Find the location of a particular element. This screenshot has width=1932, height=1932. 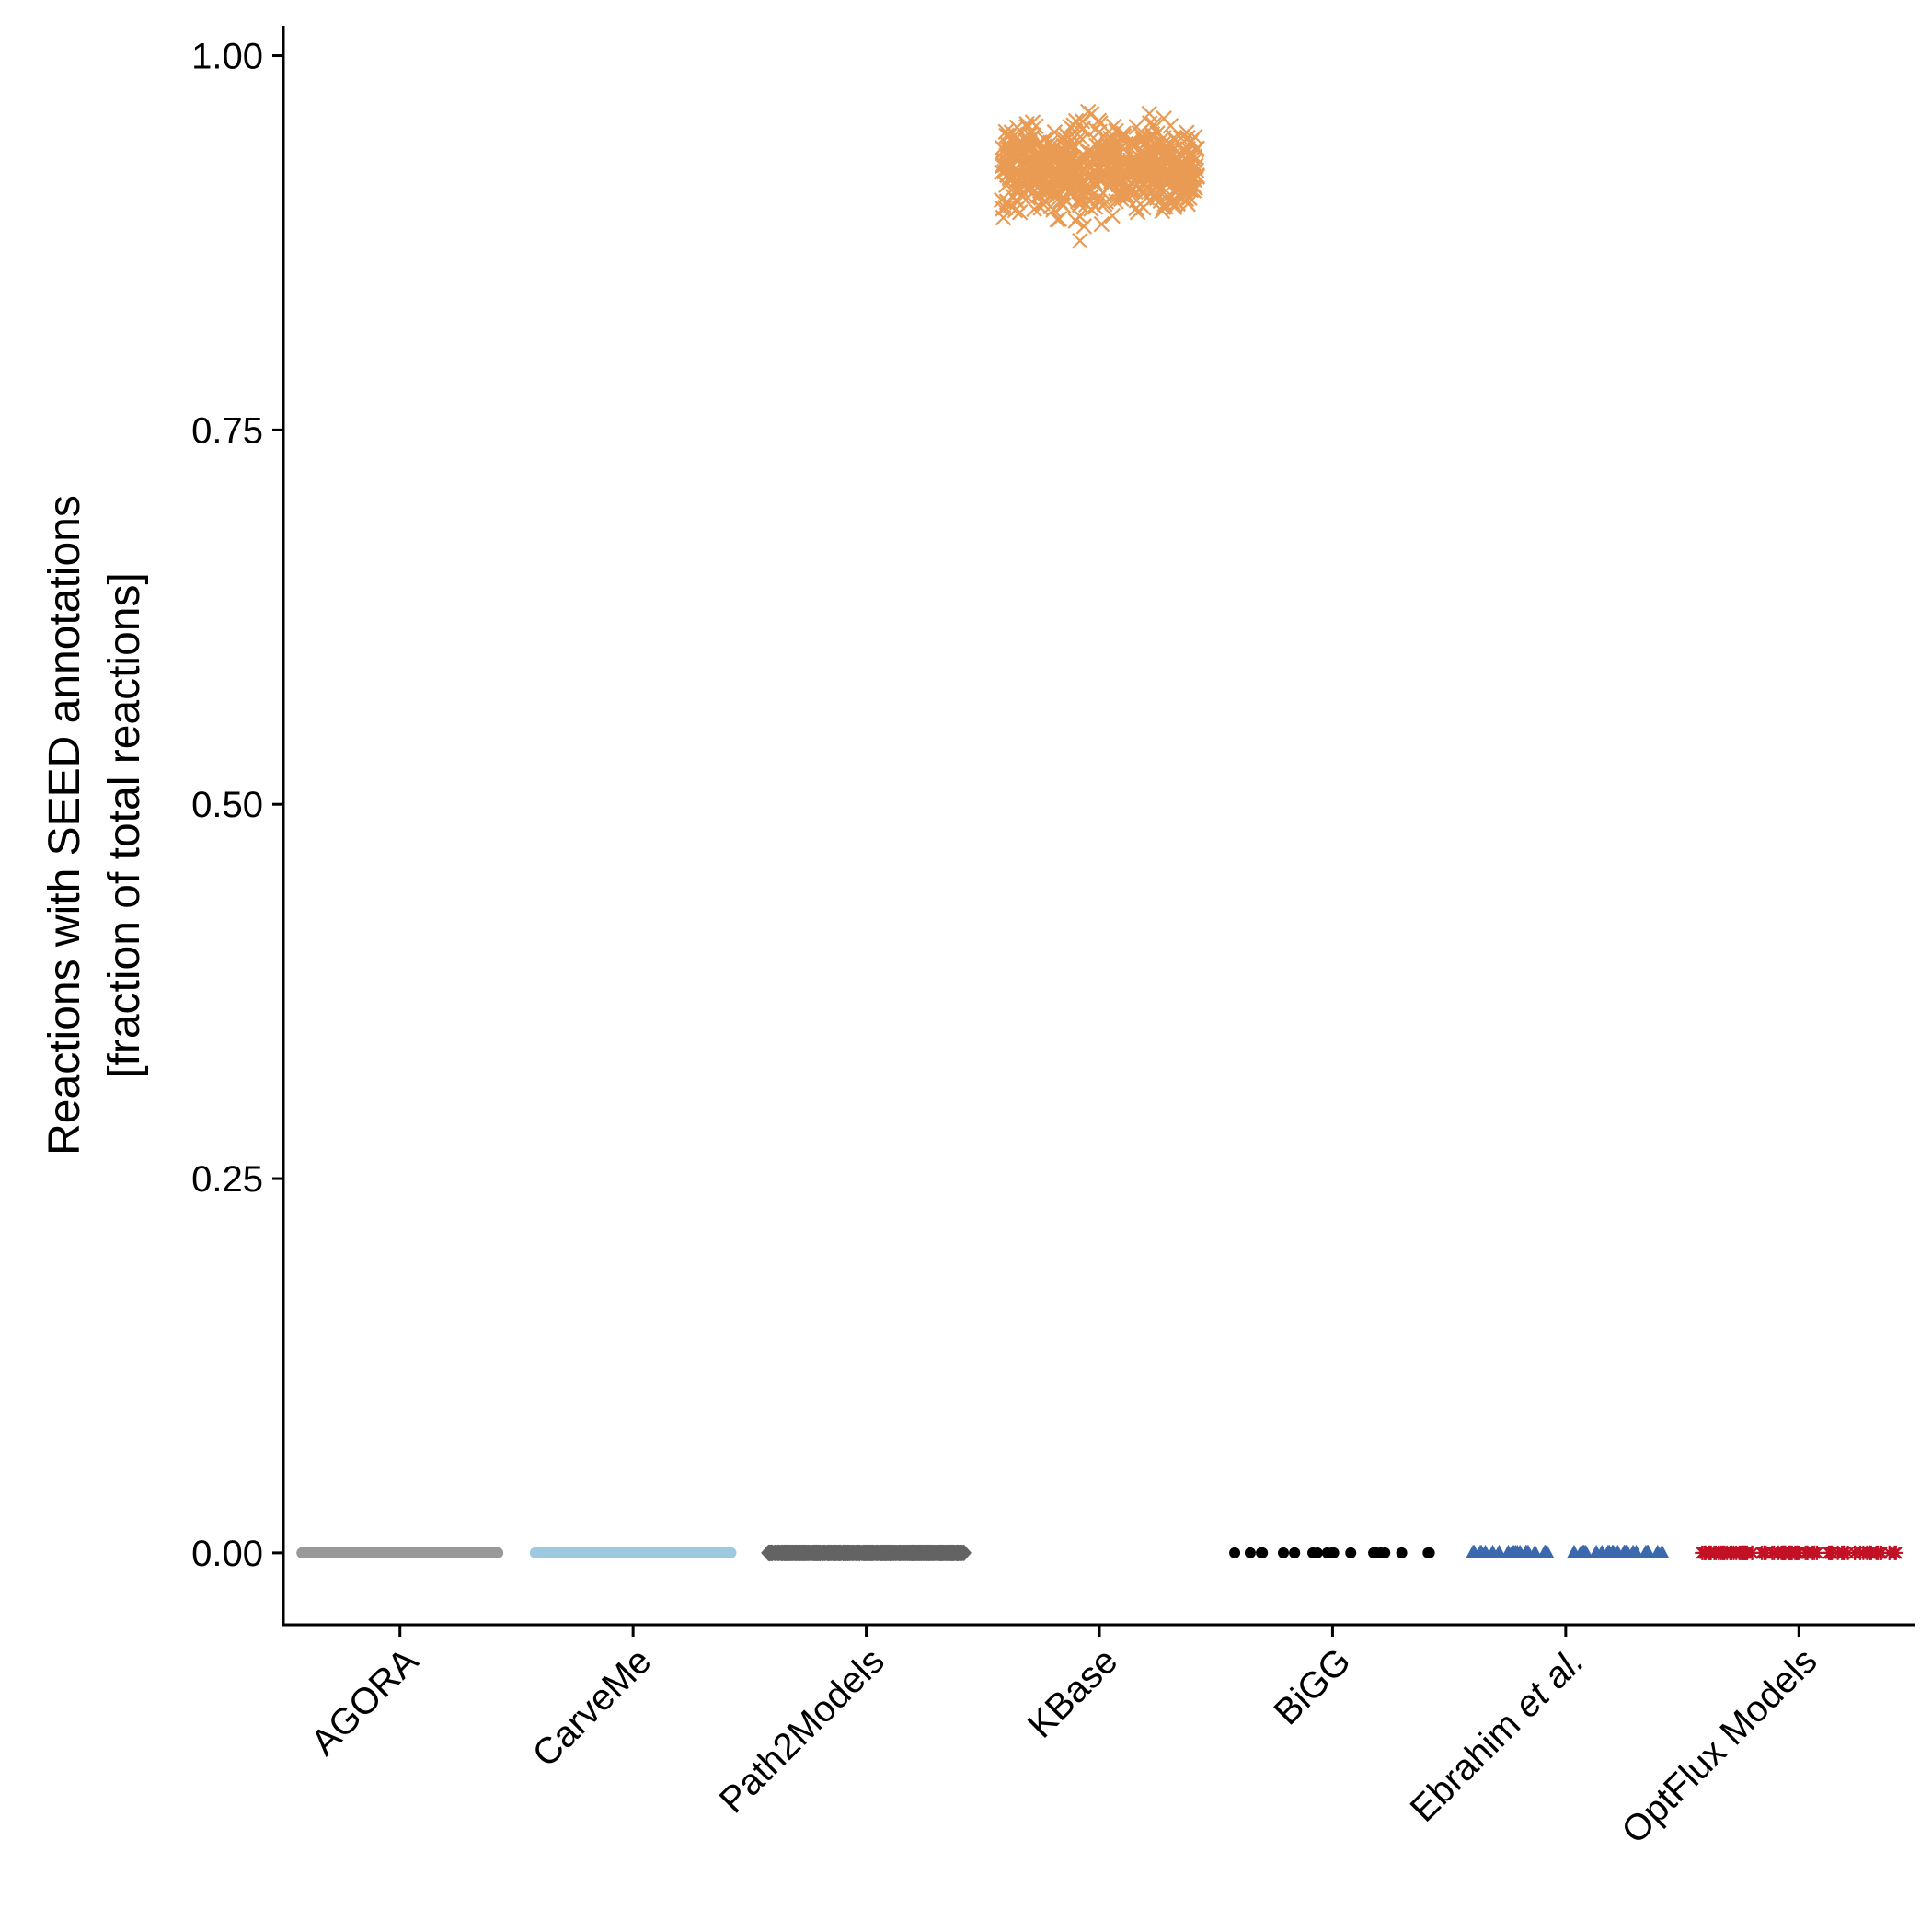

x-tick-label: OptFlux Models is located at coordinates (1719, 1745).